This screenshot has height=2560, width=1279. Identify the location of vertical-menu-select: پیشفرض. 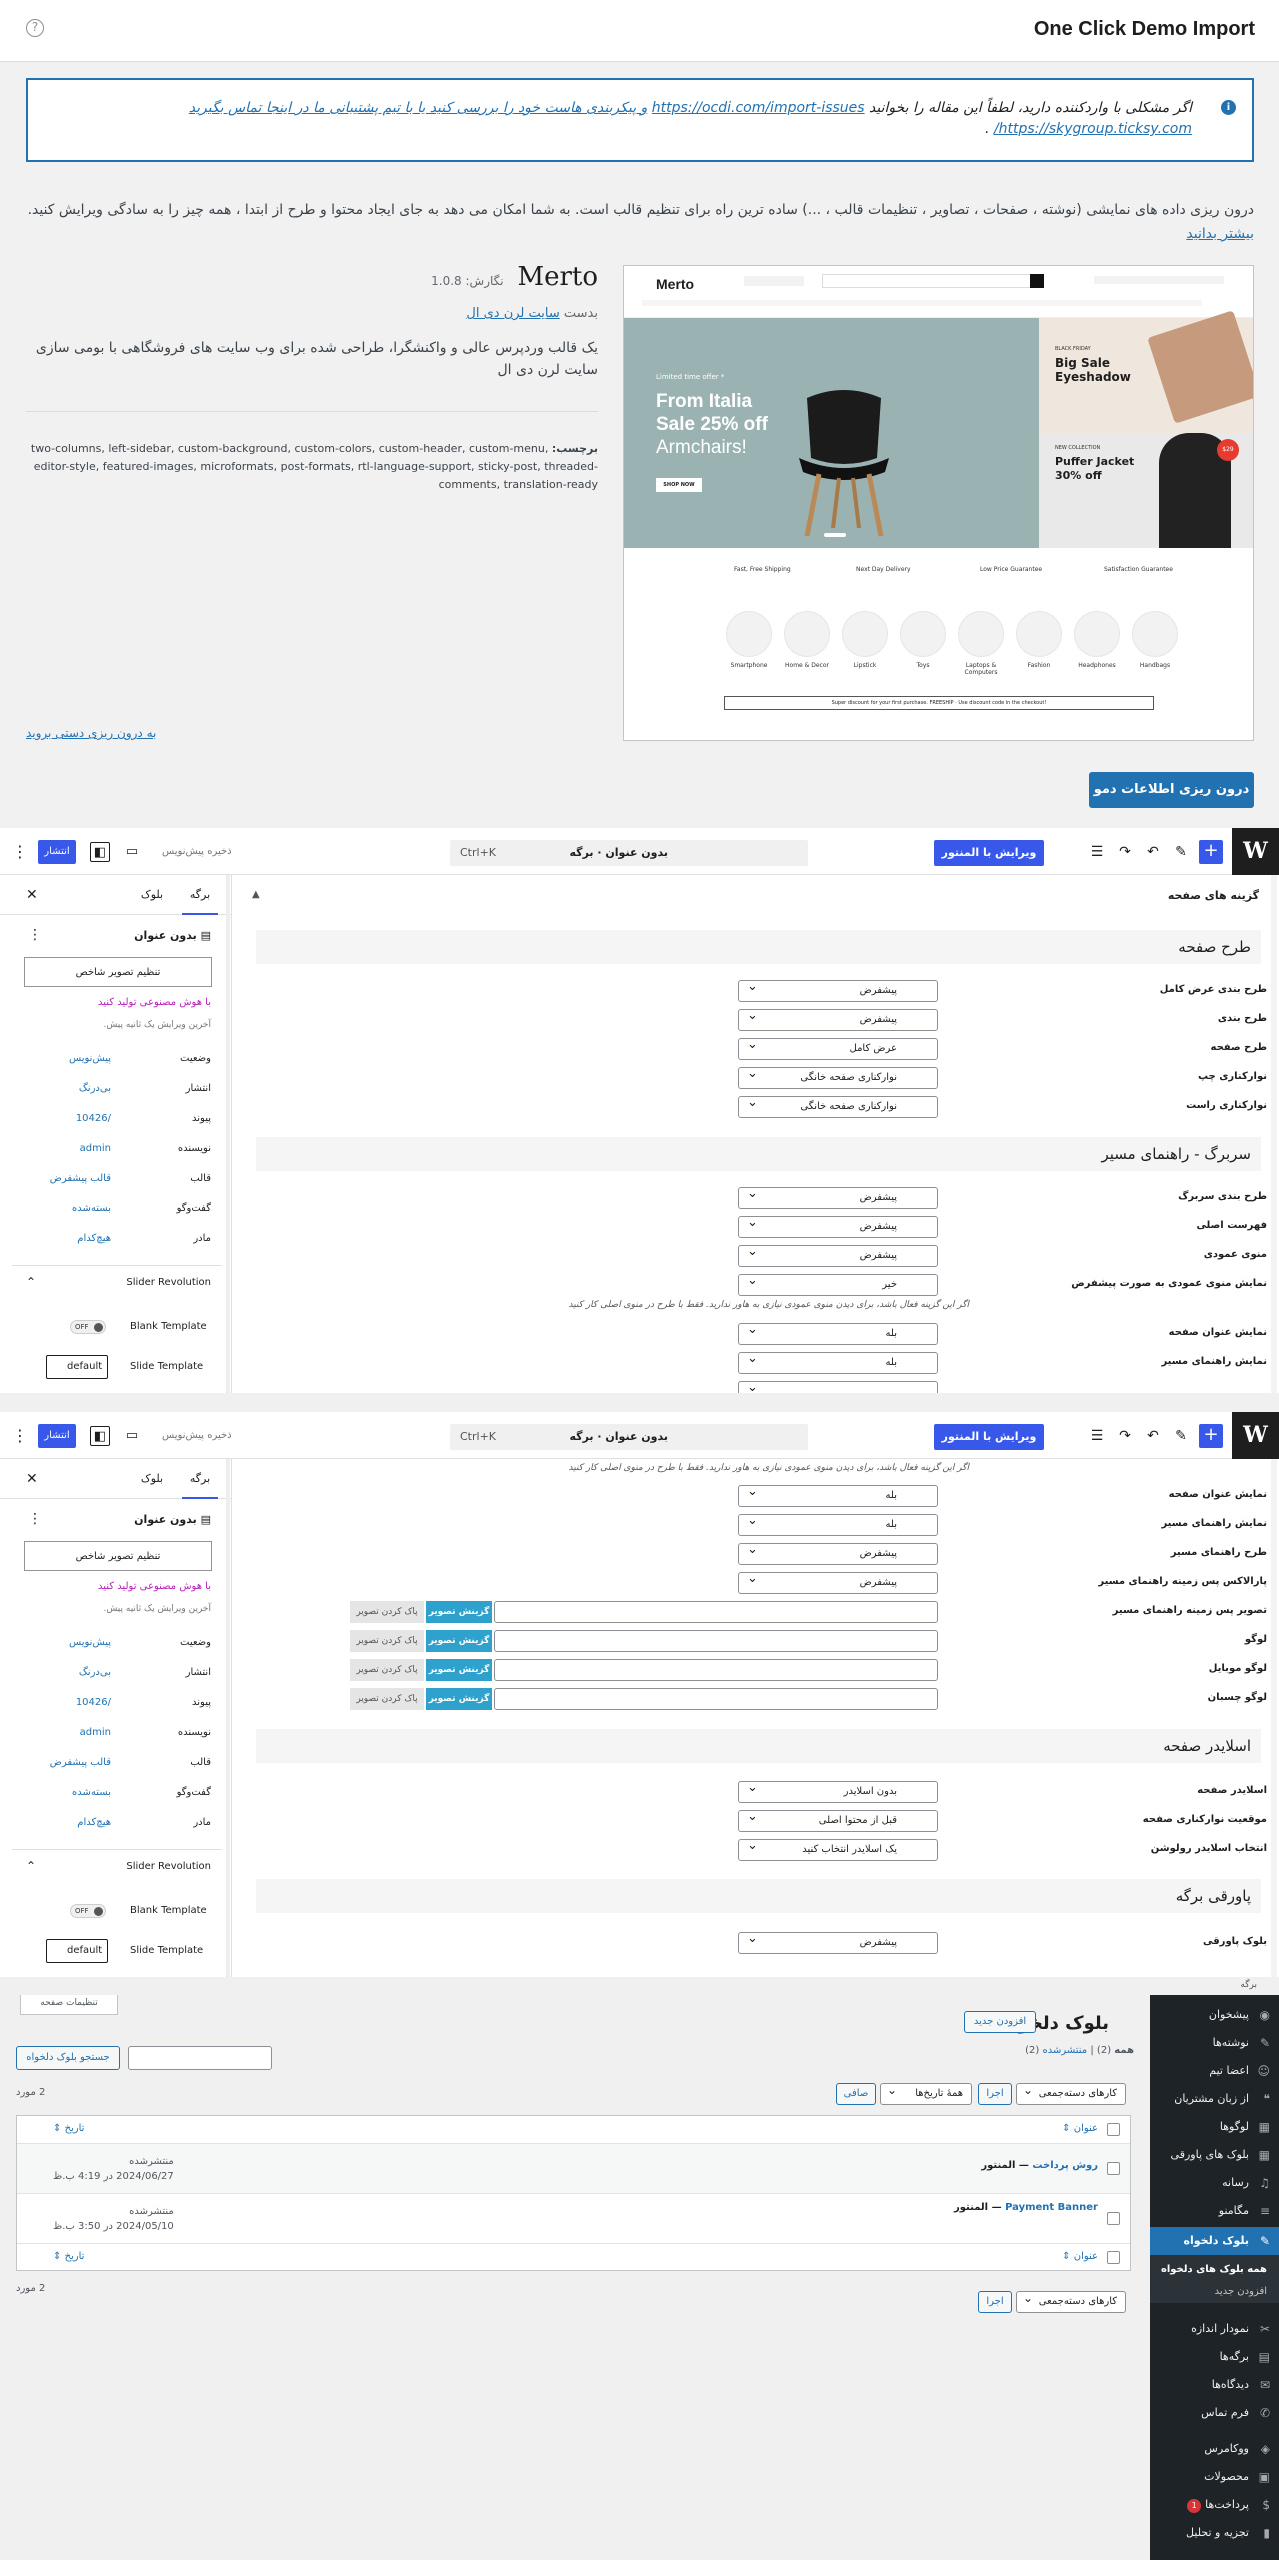
(838, 1254).